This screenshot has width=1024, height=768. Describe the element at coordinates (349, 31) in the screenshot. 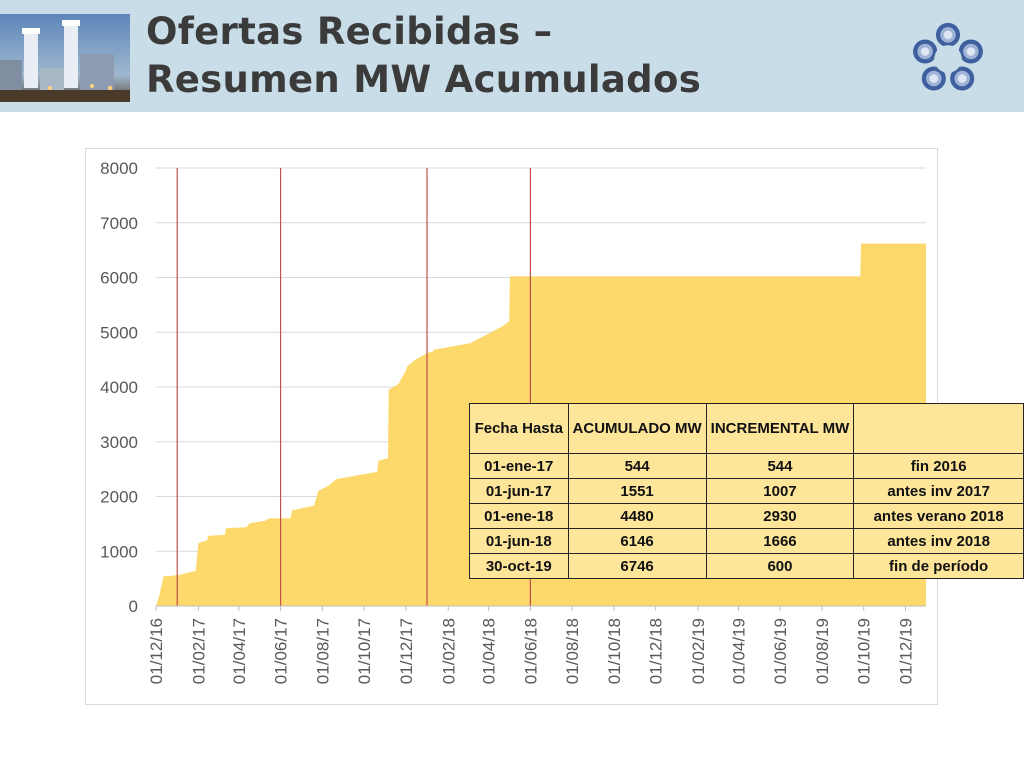

I see `title-line-1: Ofertas Recibidas –` at that location.